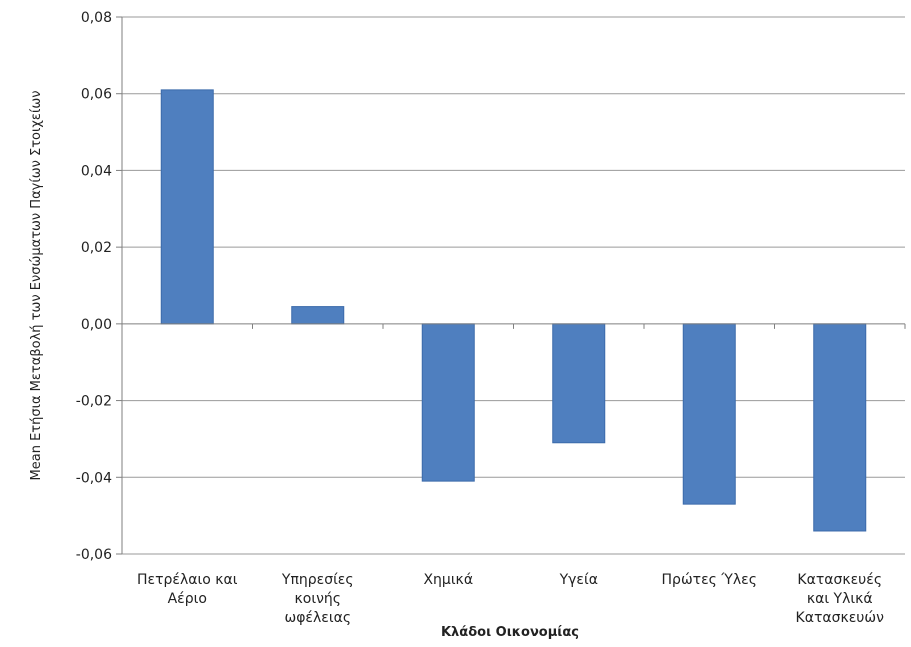 This screenshot has height=647, width=911. I want to click on y-tick-label: 0,04, so click(96, 171).